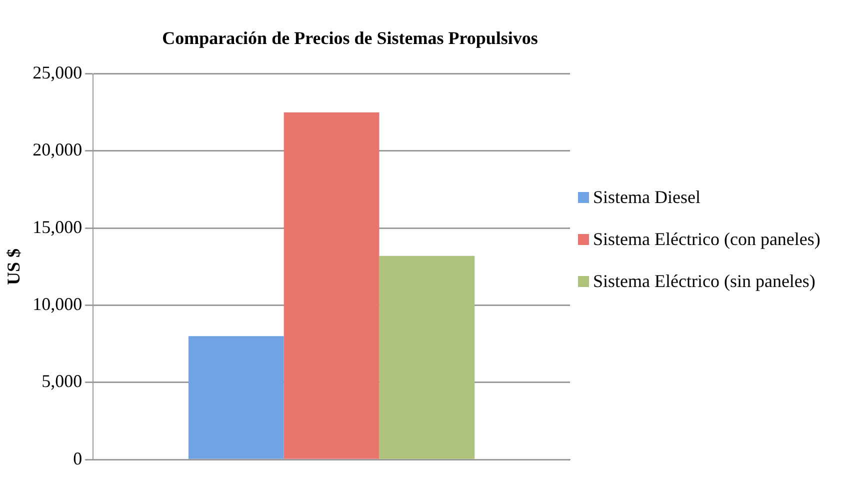  Describe the element at coordinates (646, 197) in the screenshot. I see `legend-label: Sistema Diesel` at that location.